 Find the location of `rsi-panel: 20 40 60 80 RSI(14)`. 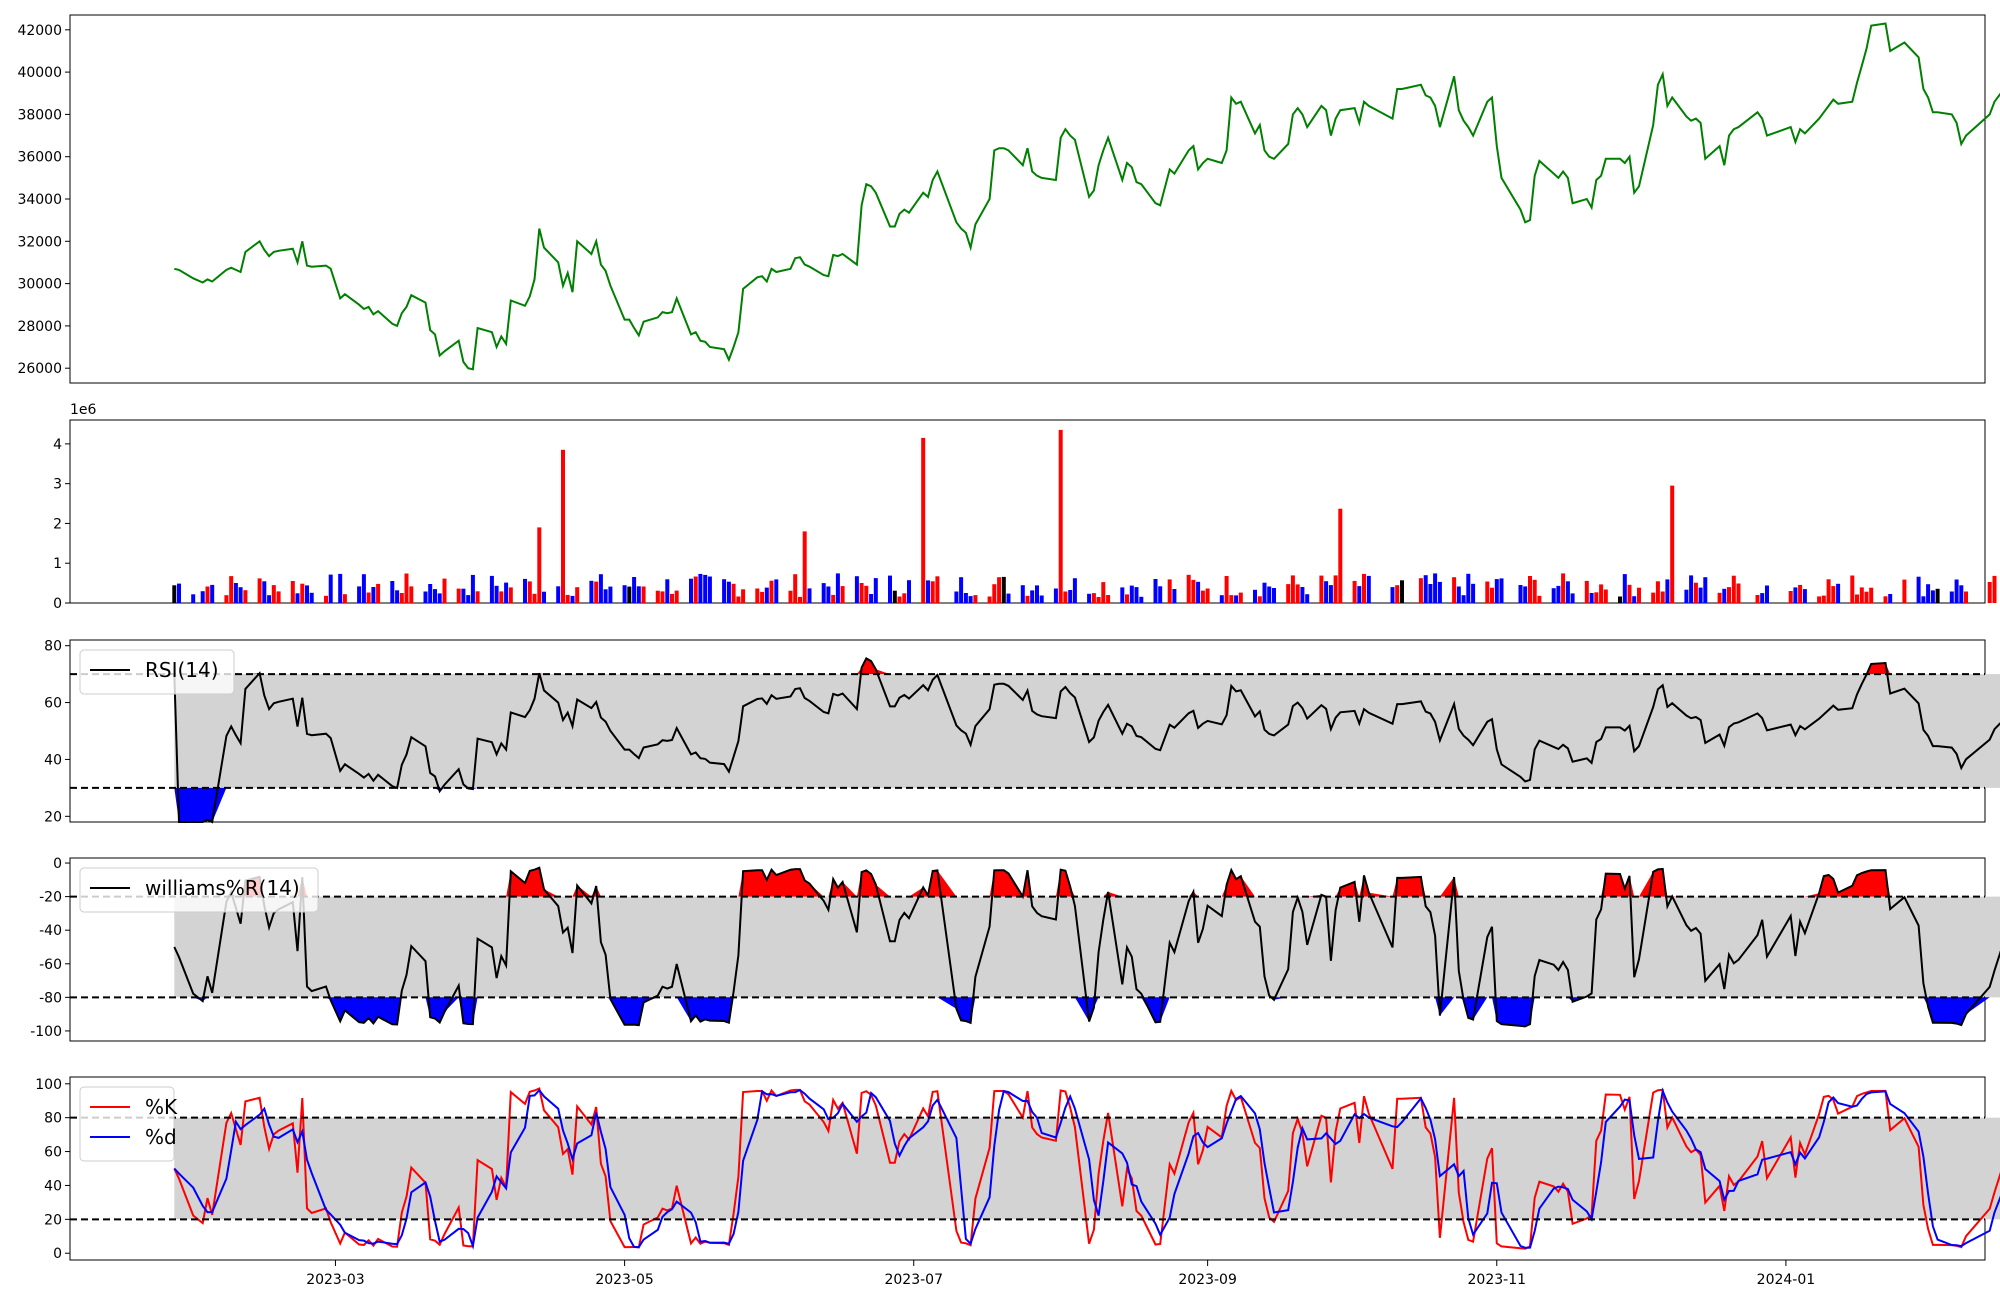

rsi-panel: 20 40 60 80 RSI(14) is located at coordinates (1022, 732).